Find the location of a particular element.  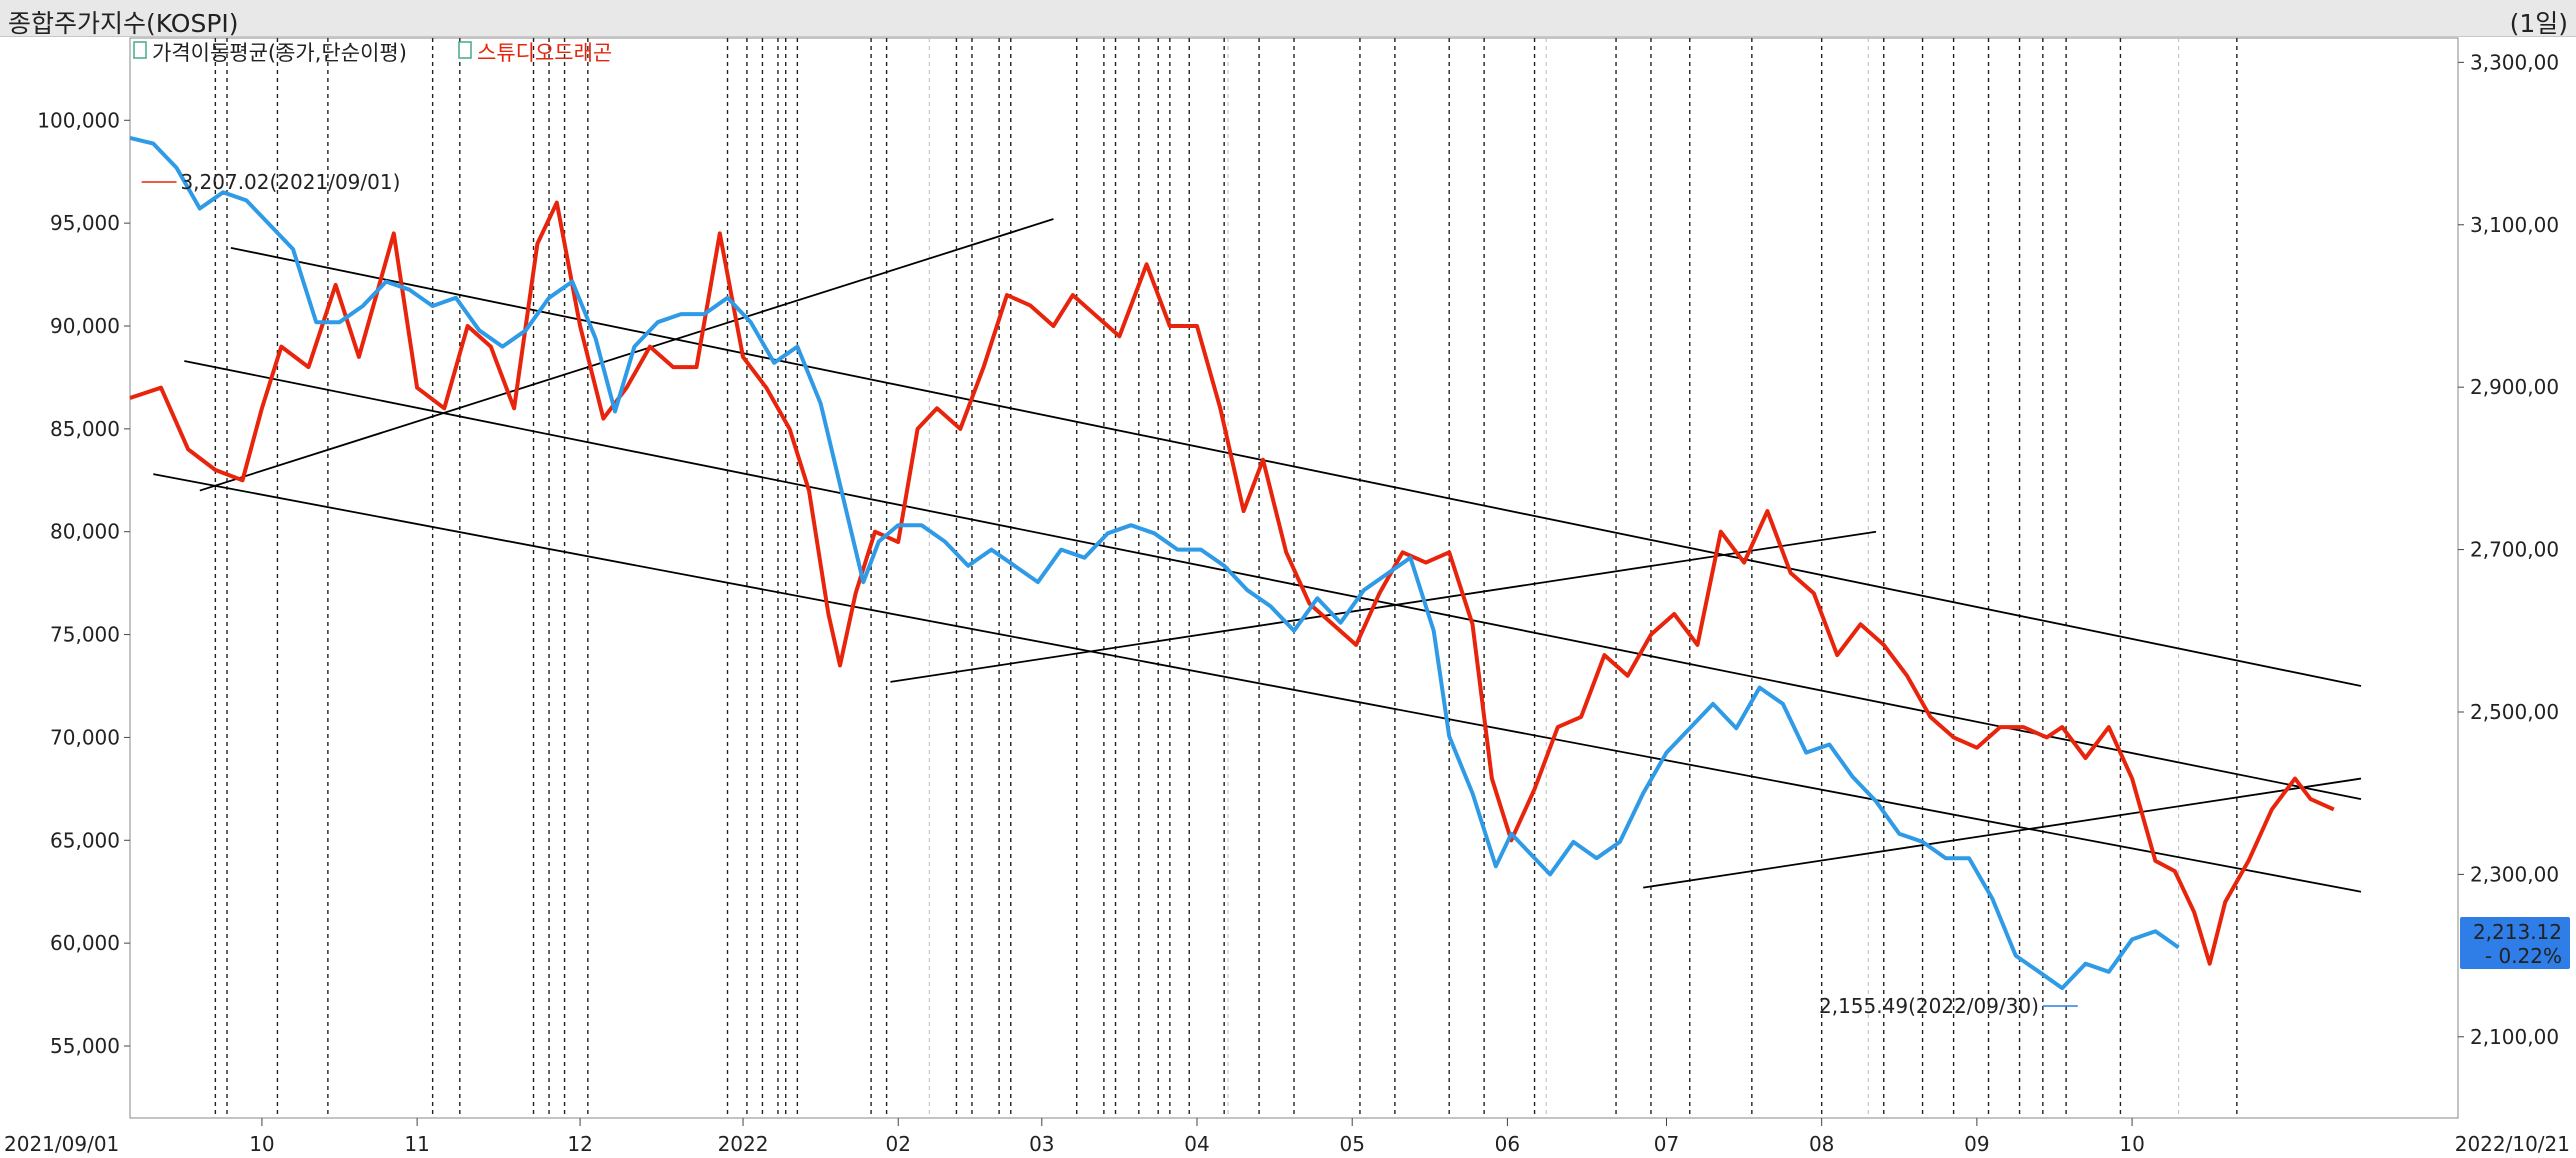

legend-item-moving-average: 가격이동평균(종가,단순이평) is located at coordinates (279, 53).